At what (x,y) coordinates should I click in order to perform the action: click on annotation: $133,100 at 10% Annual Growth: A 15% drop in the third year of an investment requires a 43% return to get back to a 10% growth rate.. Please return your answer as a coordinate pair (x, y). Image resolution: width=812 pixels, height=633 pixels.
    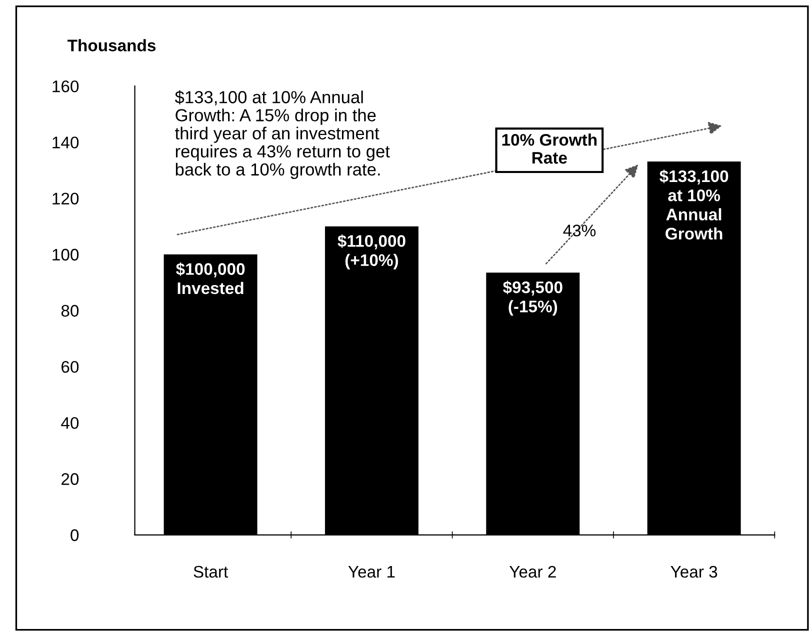
    Looking at the image, I should click on (282, 135).